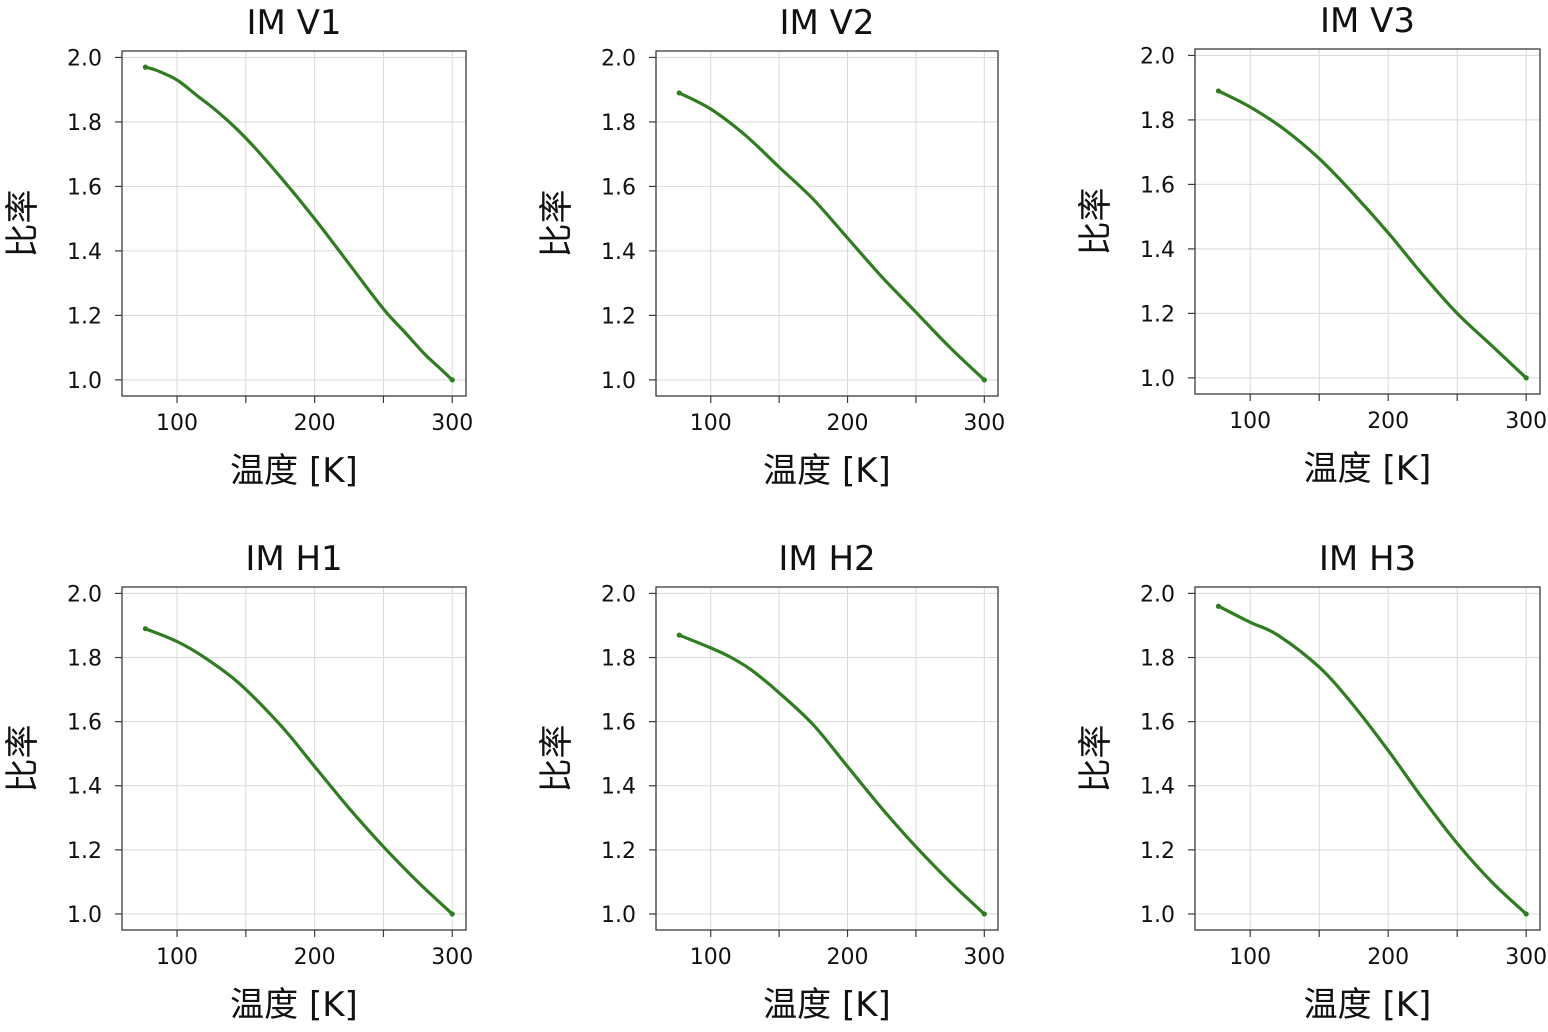 Image resolution: width=1548 pixels, height=1032 pixels. I want to click on subplot-3: 100 200 300 1.0 1.2 1.4 1.6 1.8 2.0 IM V3 温度 [K] 比率, so click(1311, 245).